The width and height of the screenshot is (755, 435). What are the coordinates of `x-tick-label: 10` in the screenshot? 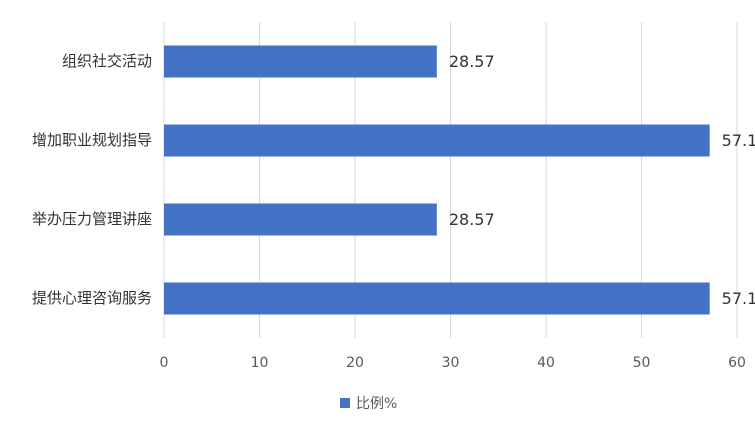 It's located at (260, 363).